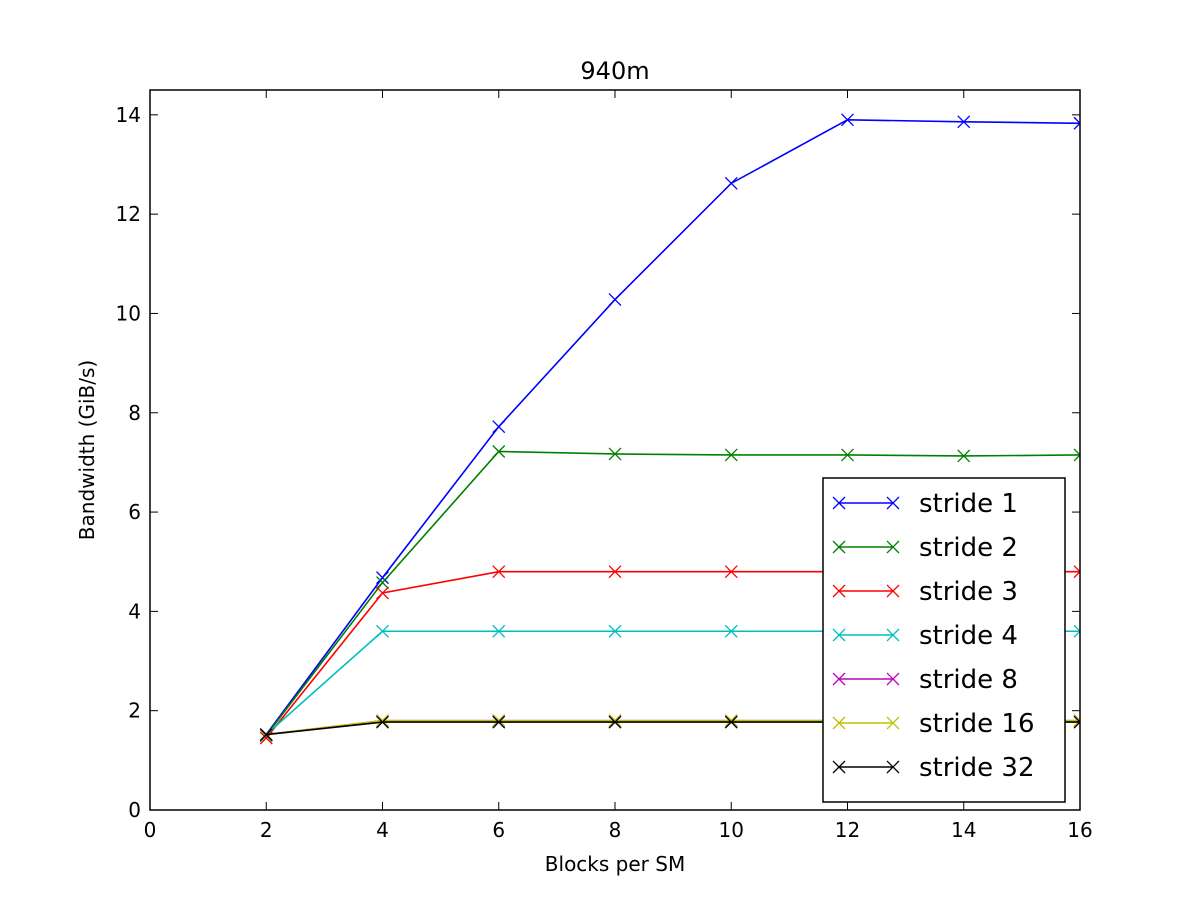 The height and width of the screenshot is (900, 1200). Describe the element at coordinates (150, 830) in the screenshot. I see `x-tick-label: 0` at that location.